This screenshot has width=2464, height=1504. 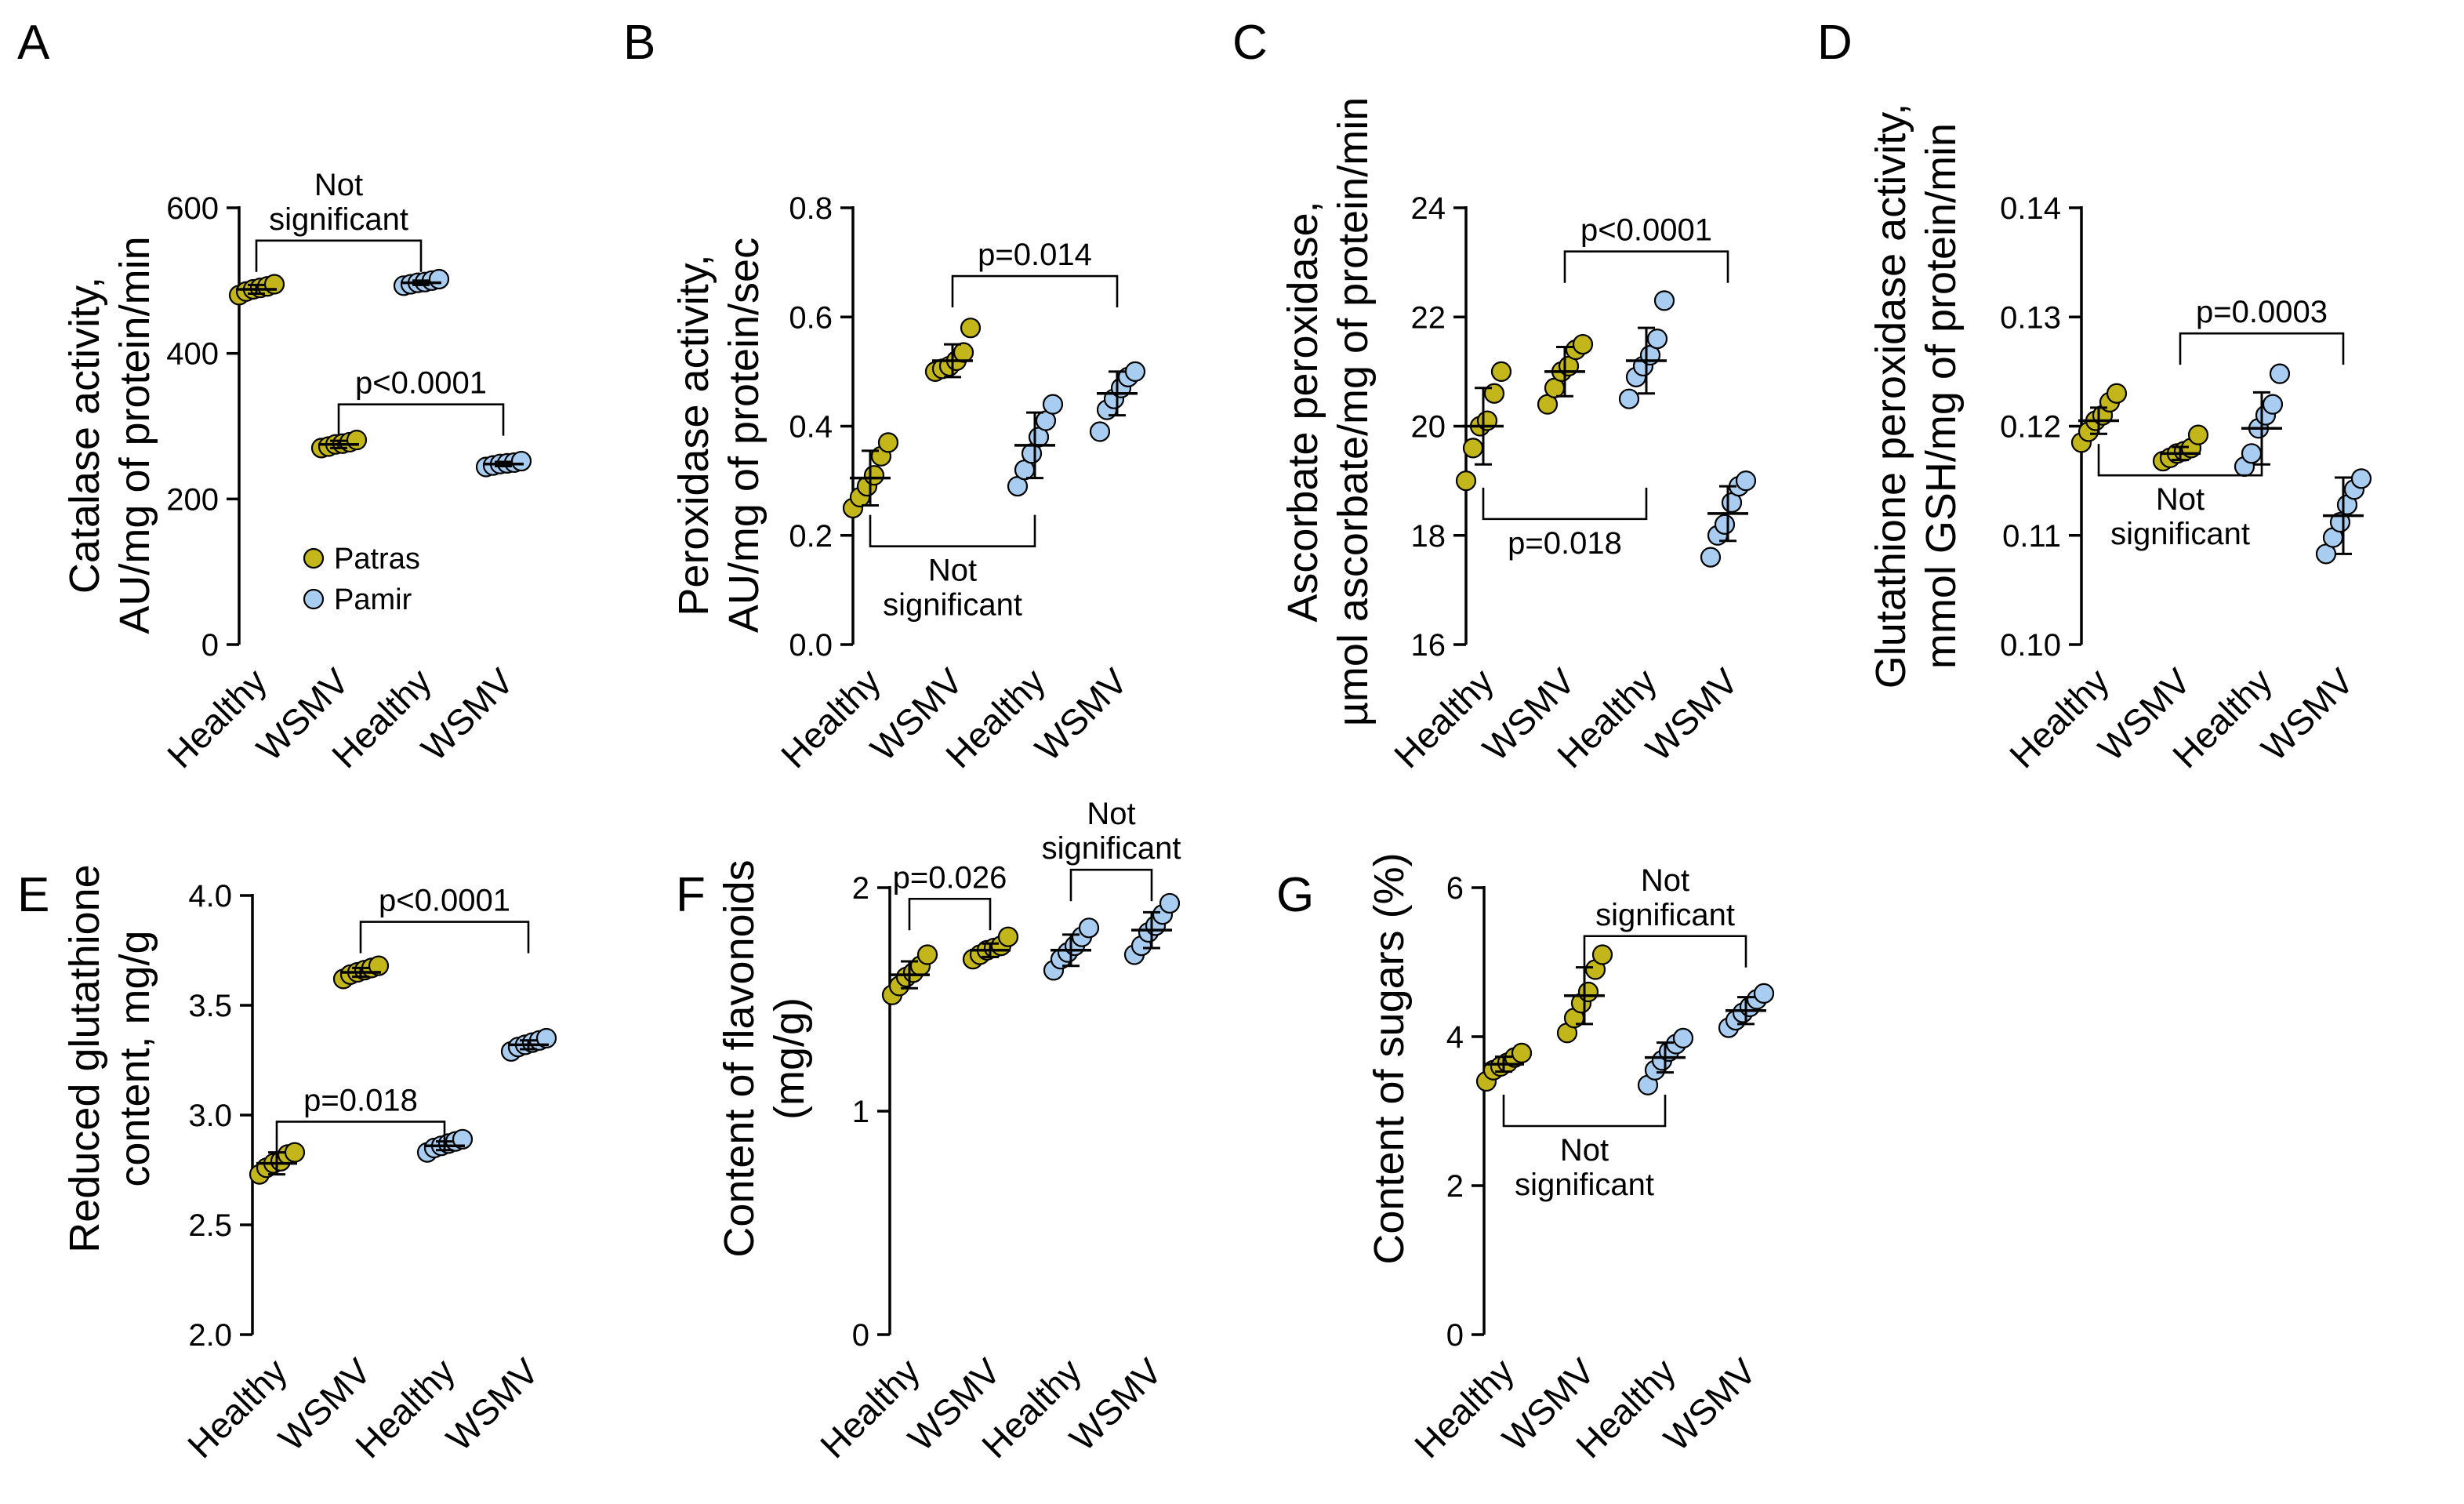 What do you see at coordinates (2030, 318) in the screenshot?
I see `y-tick-label: 0.13` at bounding box center [2030, 318].